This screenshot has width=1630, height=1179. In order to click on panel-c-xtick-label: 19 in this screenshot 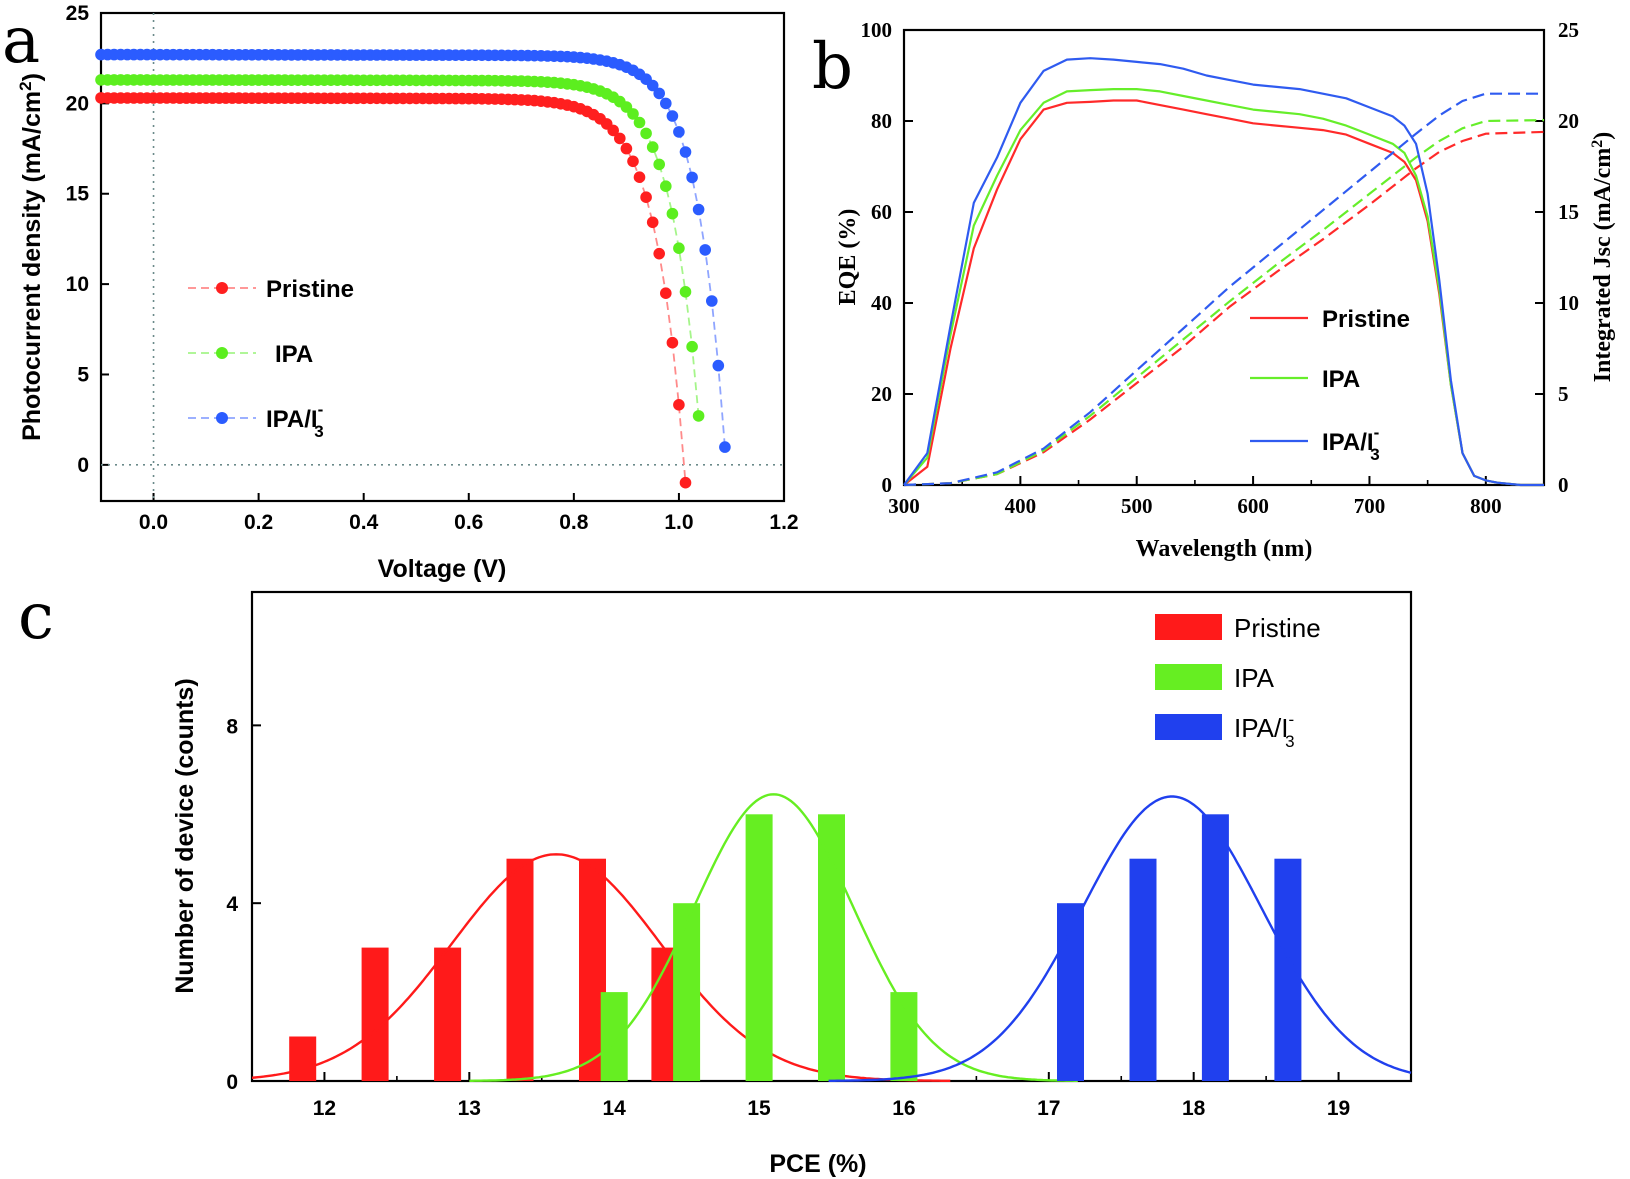, I will do `click(1338, 1108)`.